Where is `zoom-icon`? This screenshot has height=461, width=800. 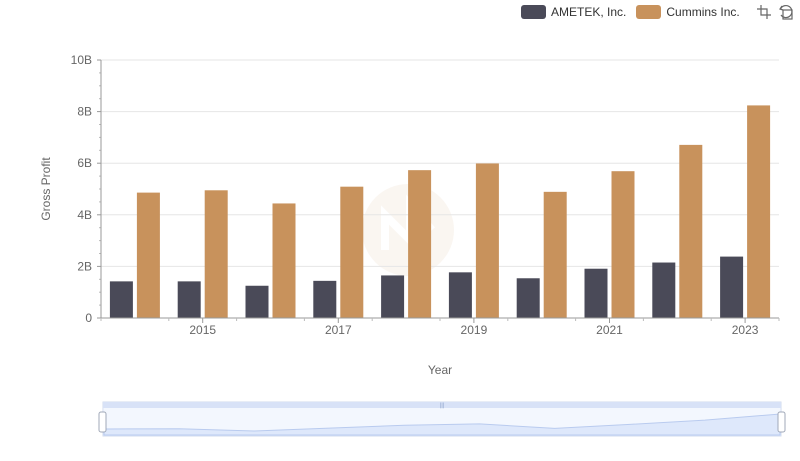 zoom-icon is located at coordinates (764, 12).